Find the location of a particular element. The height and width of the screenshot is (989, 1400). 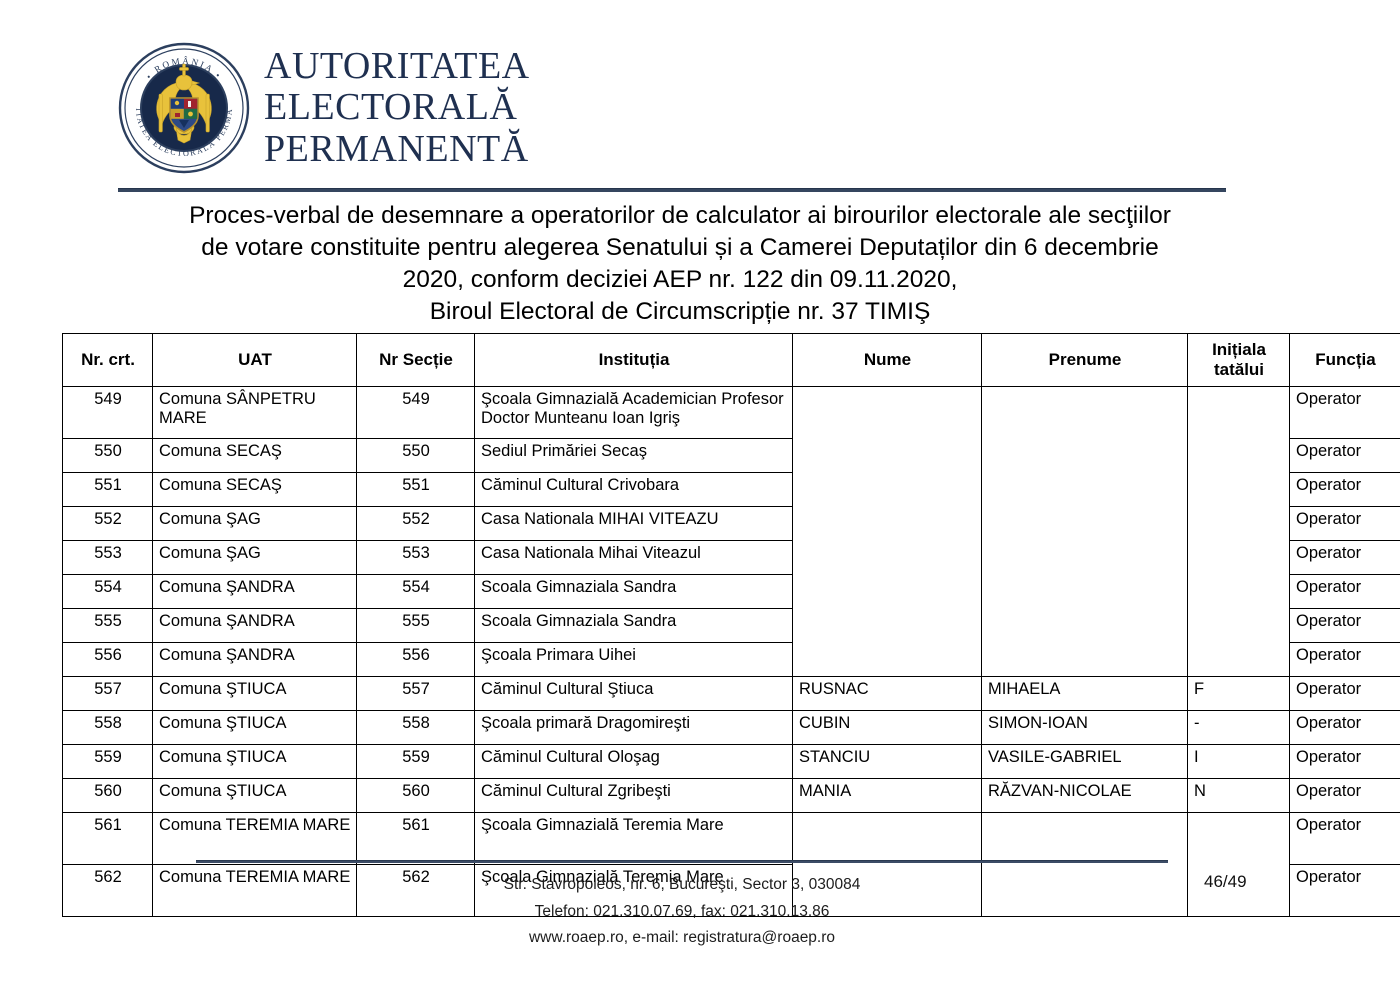

cell-initiala-tatalui: N is located at coordinates (1238, 795).